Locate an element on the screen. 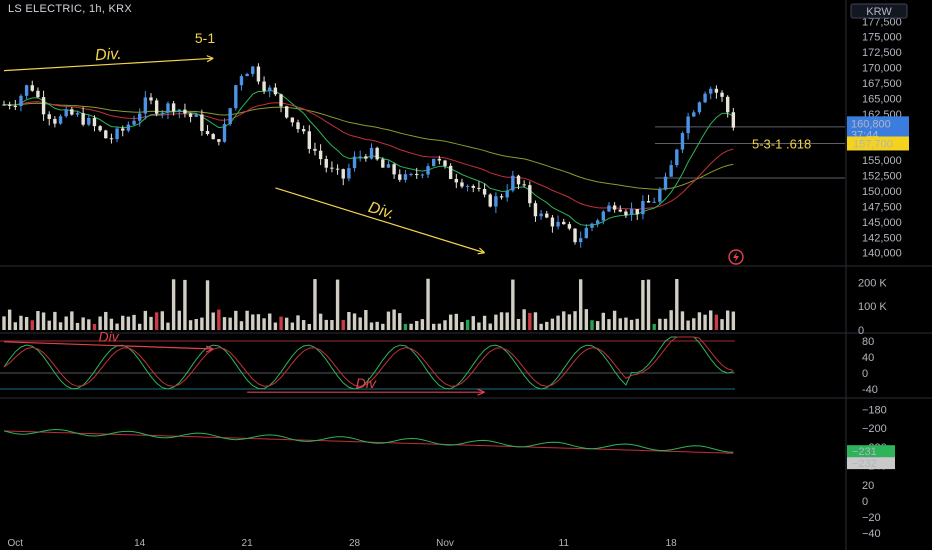  stoch-divergence-label: Div is located at coordinates (366, 383).